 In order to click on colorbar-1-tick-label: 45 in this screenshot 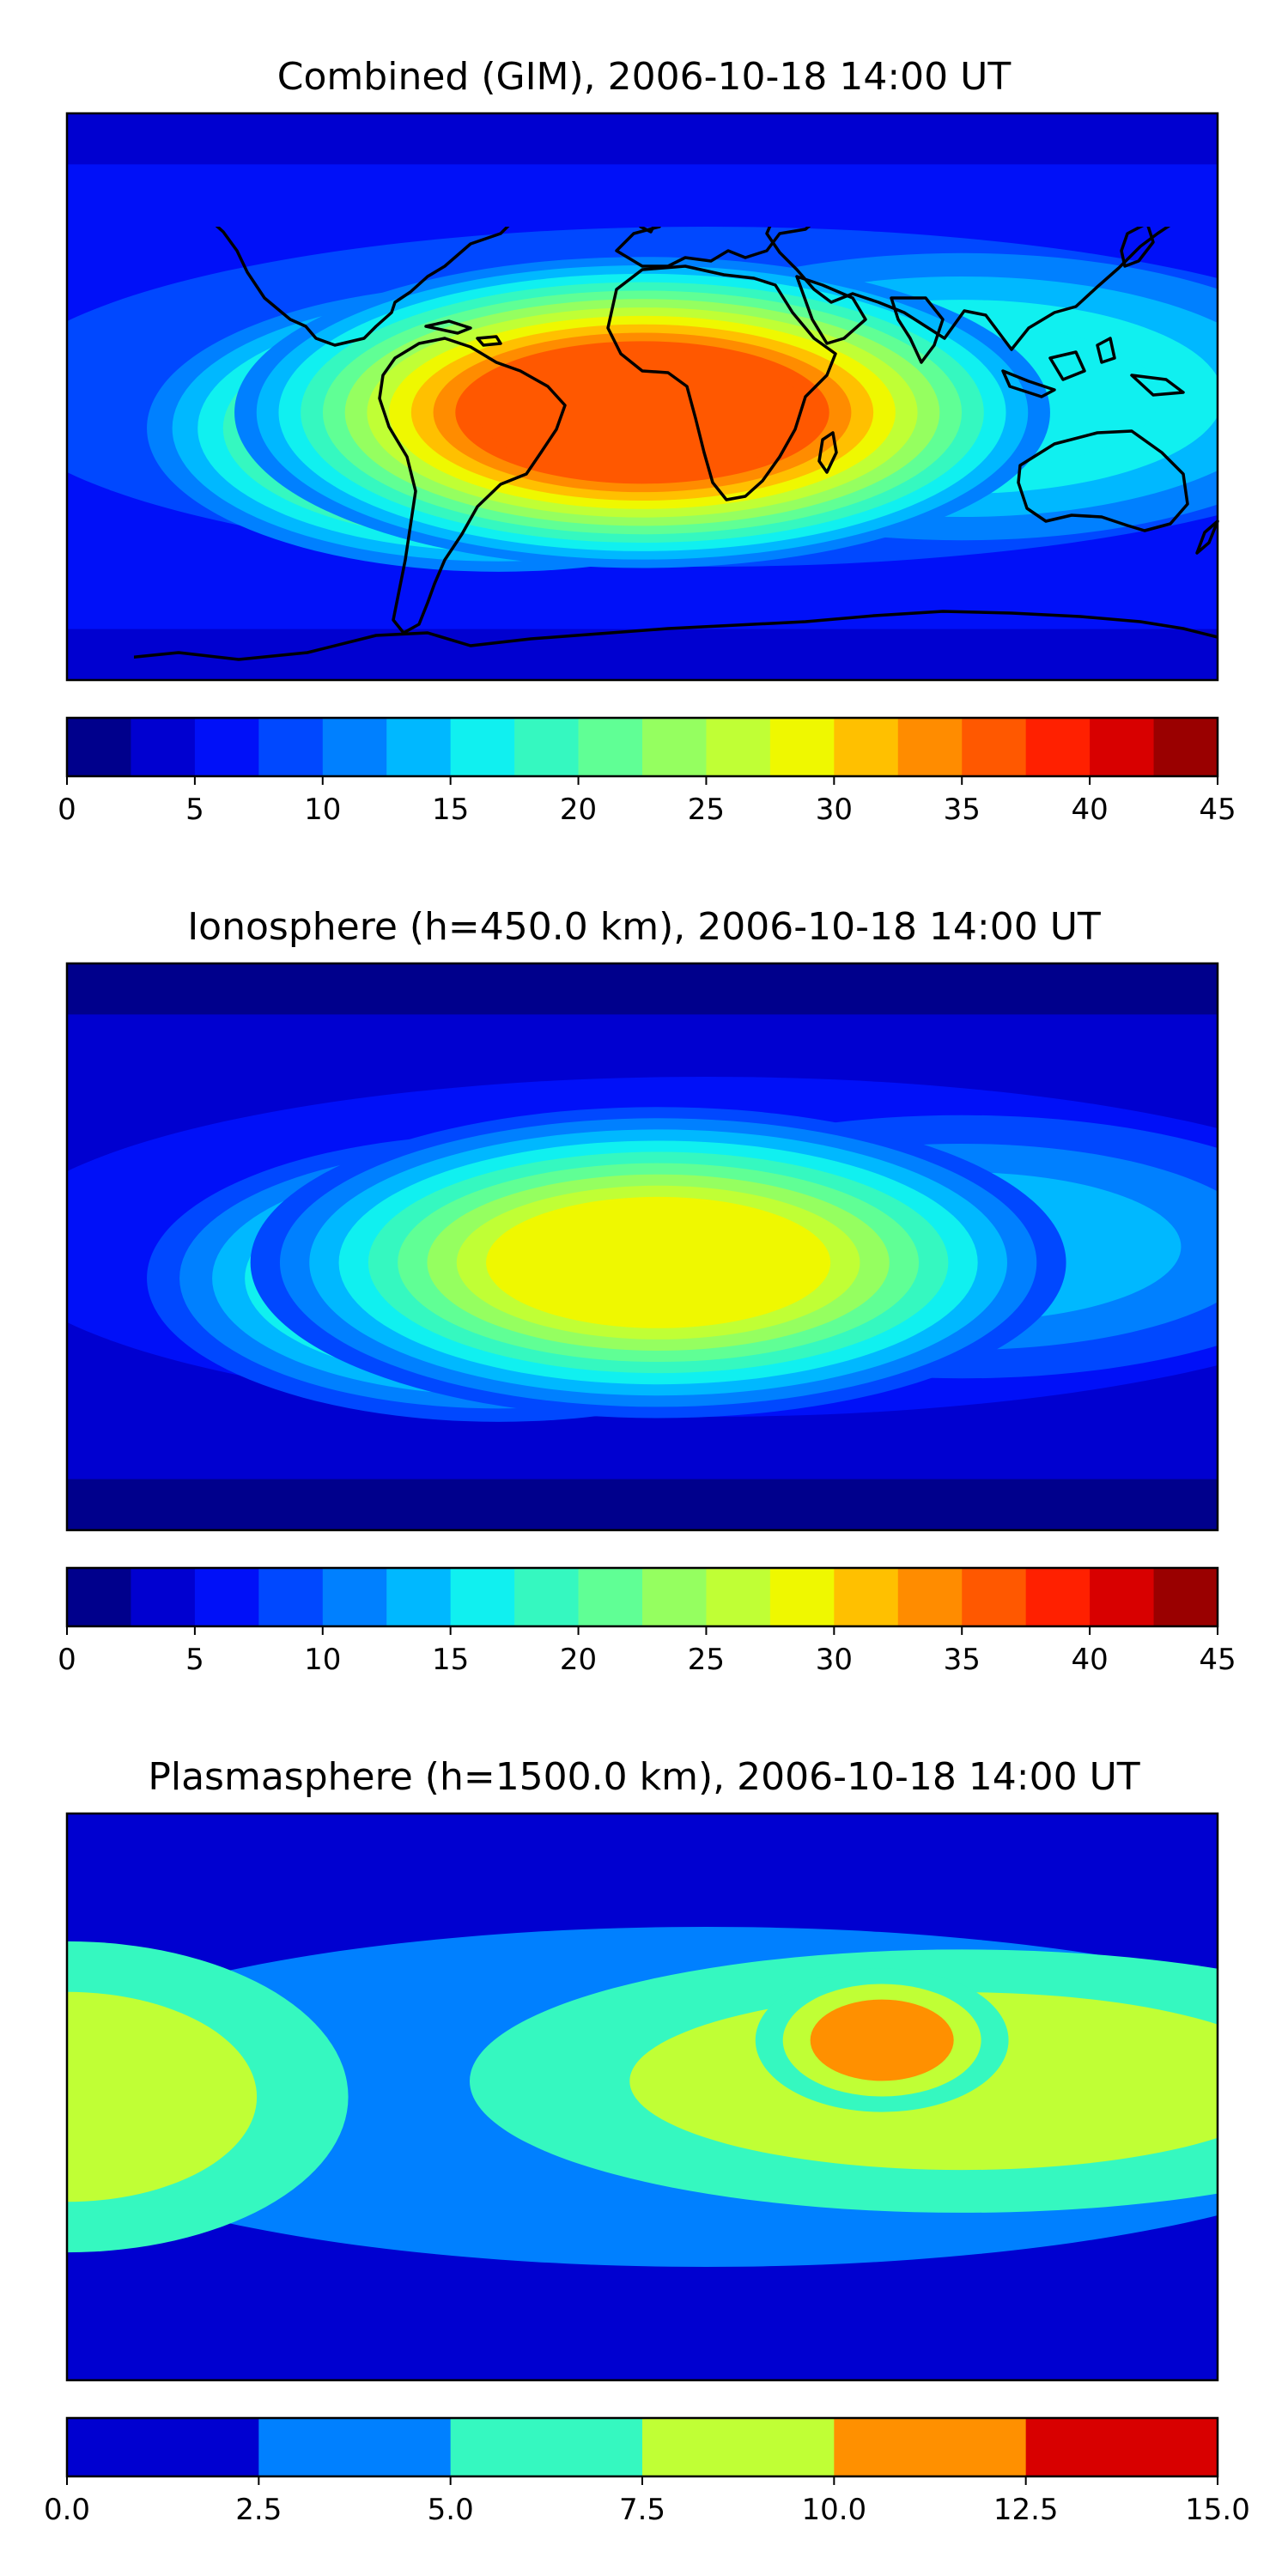, I will do `click(1217, 810)`.